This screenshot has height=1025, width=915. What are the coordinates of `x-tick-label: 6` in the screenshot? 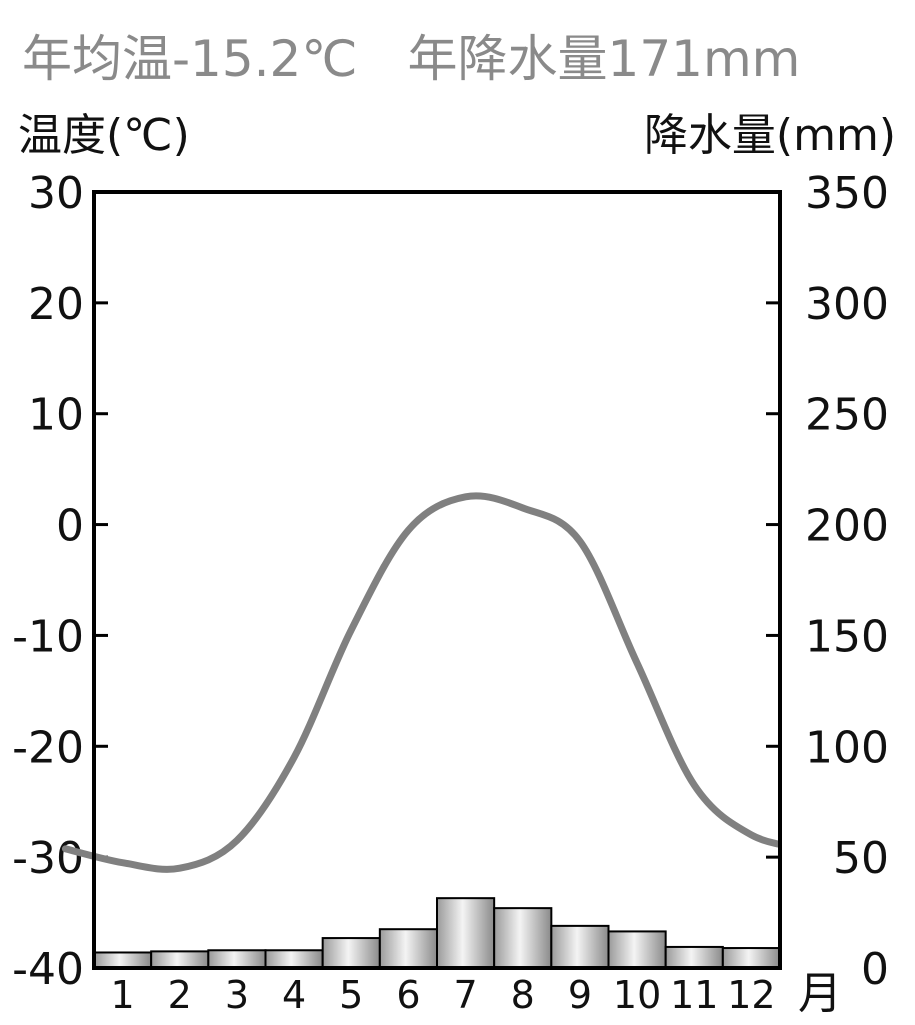 It's located at (408, 995).